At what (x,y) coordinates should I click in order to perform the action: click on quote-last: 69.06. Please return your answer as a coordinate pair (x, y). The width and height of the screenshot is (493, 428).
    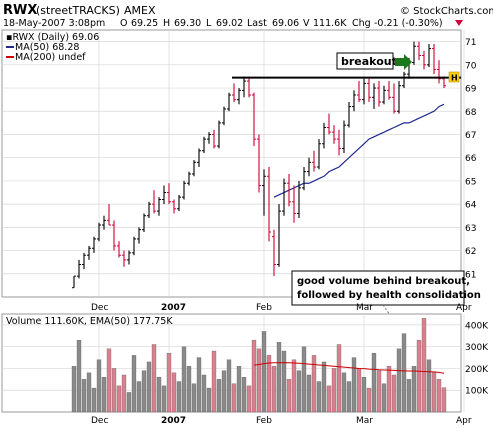
    Looking at the image, I should click on (285, 23).